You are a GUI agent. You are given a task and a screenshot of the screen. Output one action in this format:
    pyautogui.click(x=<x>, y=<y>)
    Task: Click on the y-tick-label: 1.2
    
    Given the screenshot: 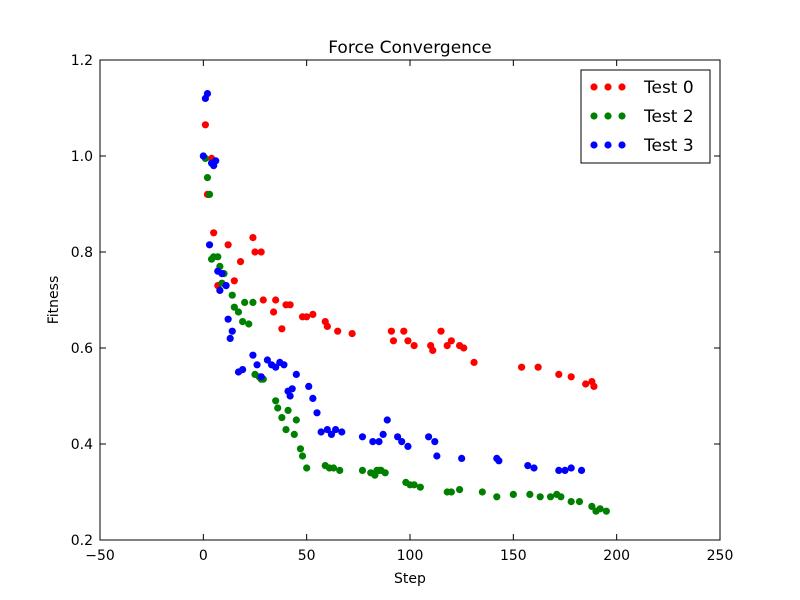 What is the action you would take?
    pyautogui.click(x=82, y=61)
    